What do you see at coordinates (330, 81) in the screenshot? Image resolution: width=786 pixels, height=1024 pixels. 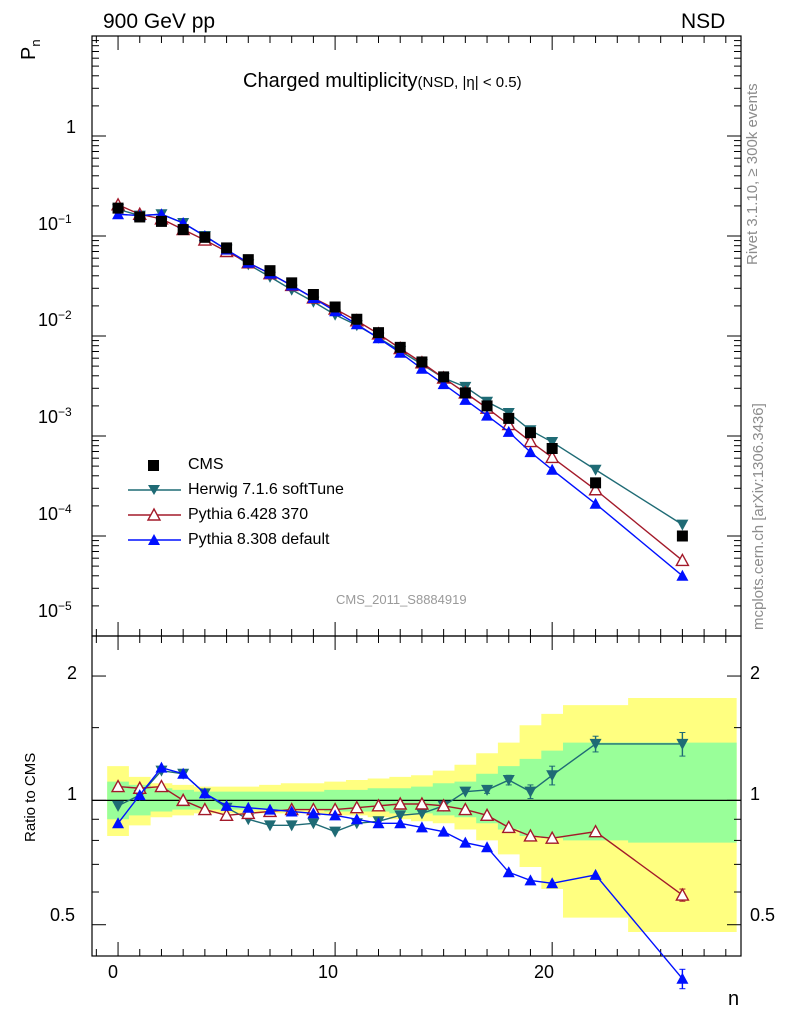 I see `plot-title-main: Charged multiplicity` at bounding box center [330, 81].